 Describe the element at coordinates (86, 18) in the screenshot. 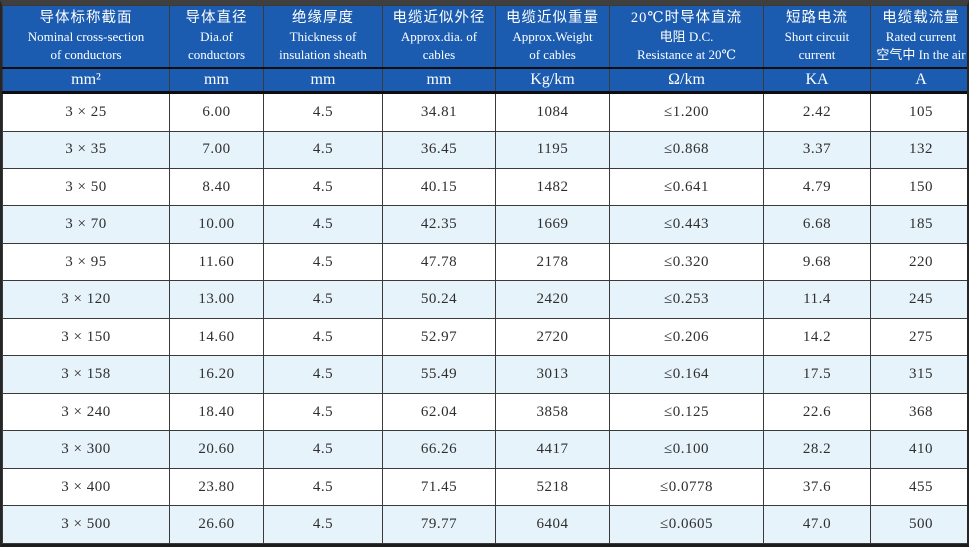

I see `column-header-line: 导体标称截面` at that location.